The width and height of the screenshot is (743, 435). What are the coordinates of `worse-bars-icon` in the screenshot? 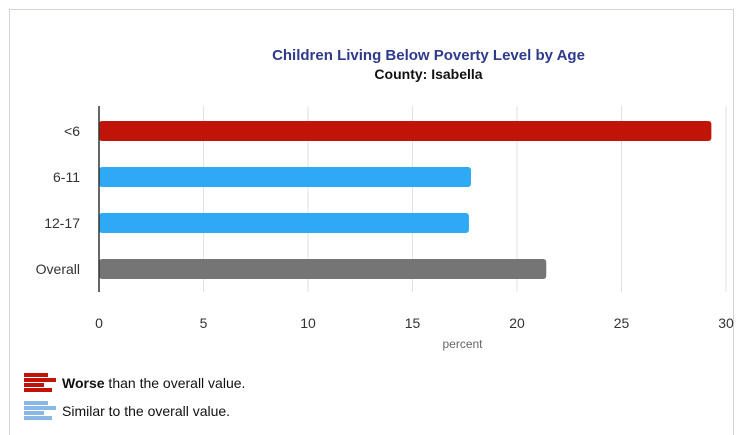 It's located at (40, 383).